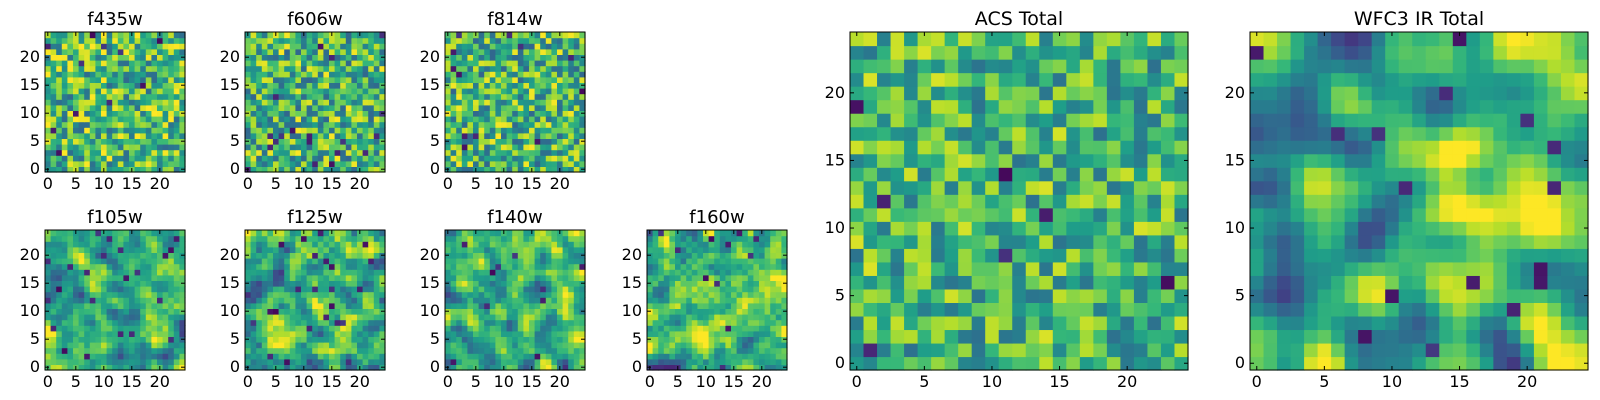 The image size is (1600, 400). What do you see at coordinates (30, 84) in the screenshot?
I see `y-tick-label: 15` at bounding box center [30, 84].